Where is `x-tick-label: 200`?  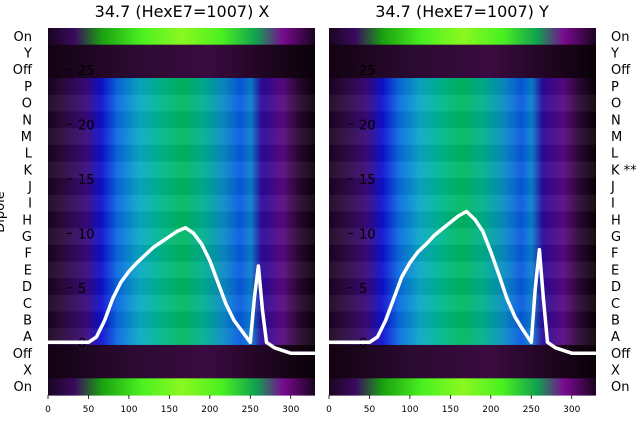
x-tick-label: 200 is located at coordinates (209, 410).